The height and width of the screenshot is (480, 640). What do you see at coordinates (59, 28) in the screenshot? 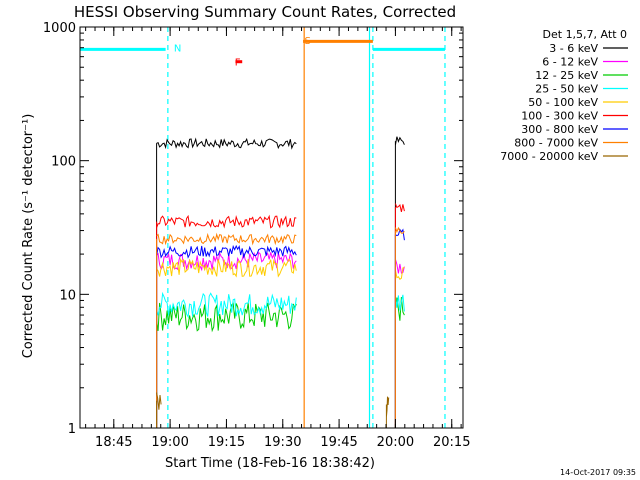
I see `y-tick-label: 1000` at bounding box center [59, 28].